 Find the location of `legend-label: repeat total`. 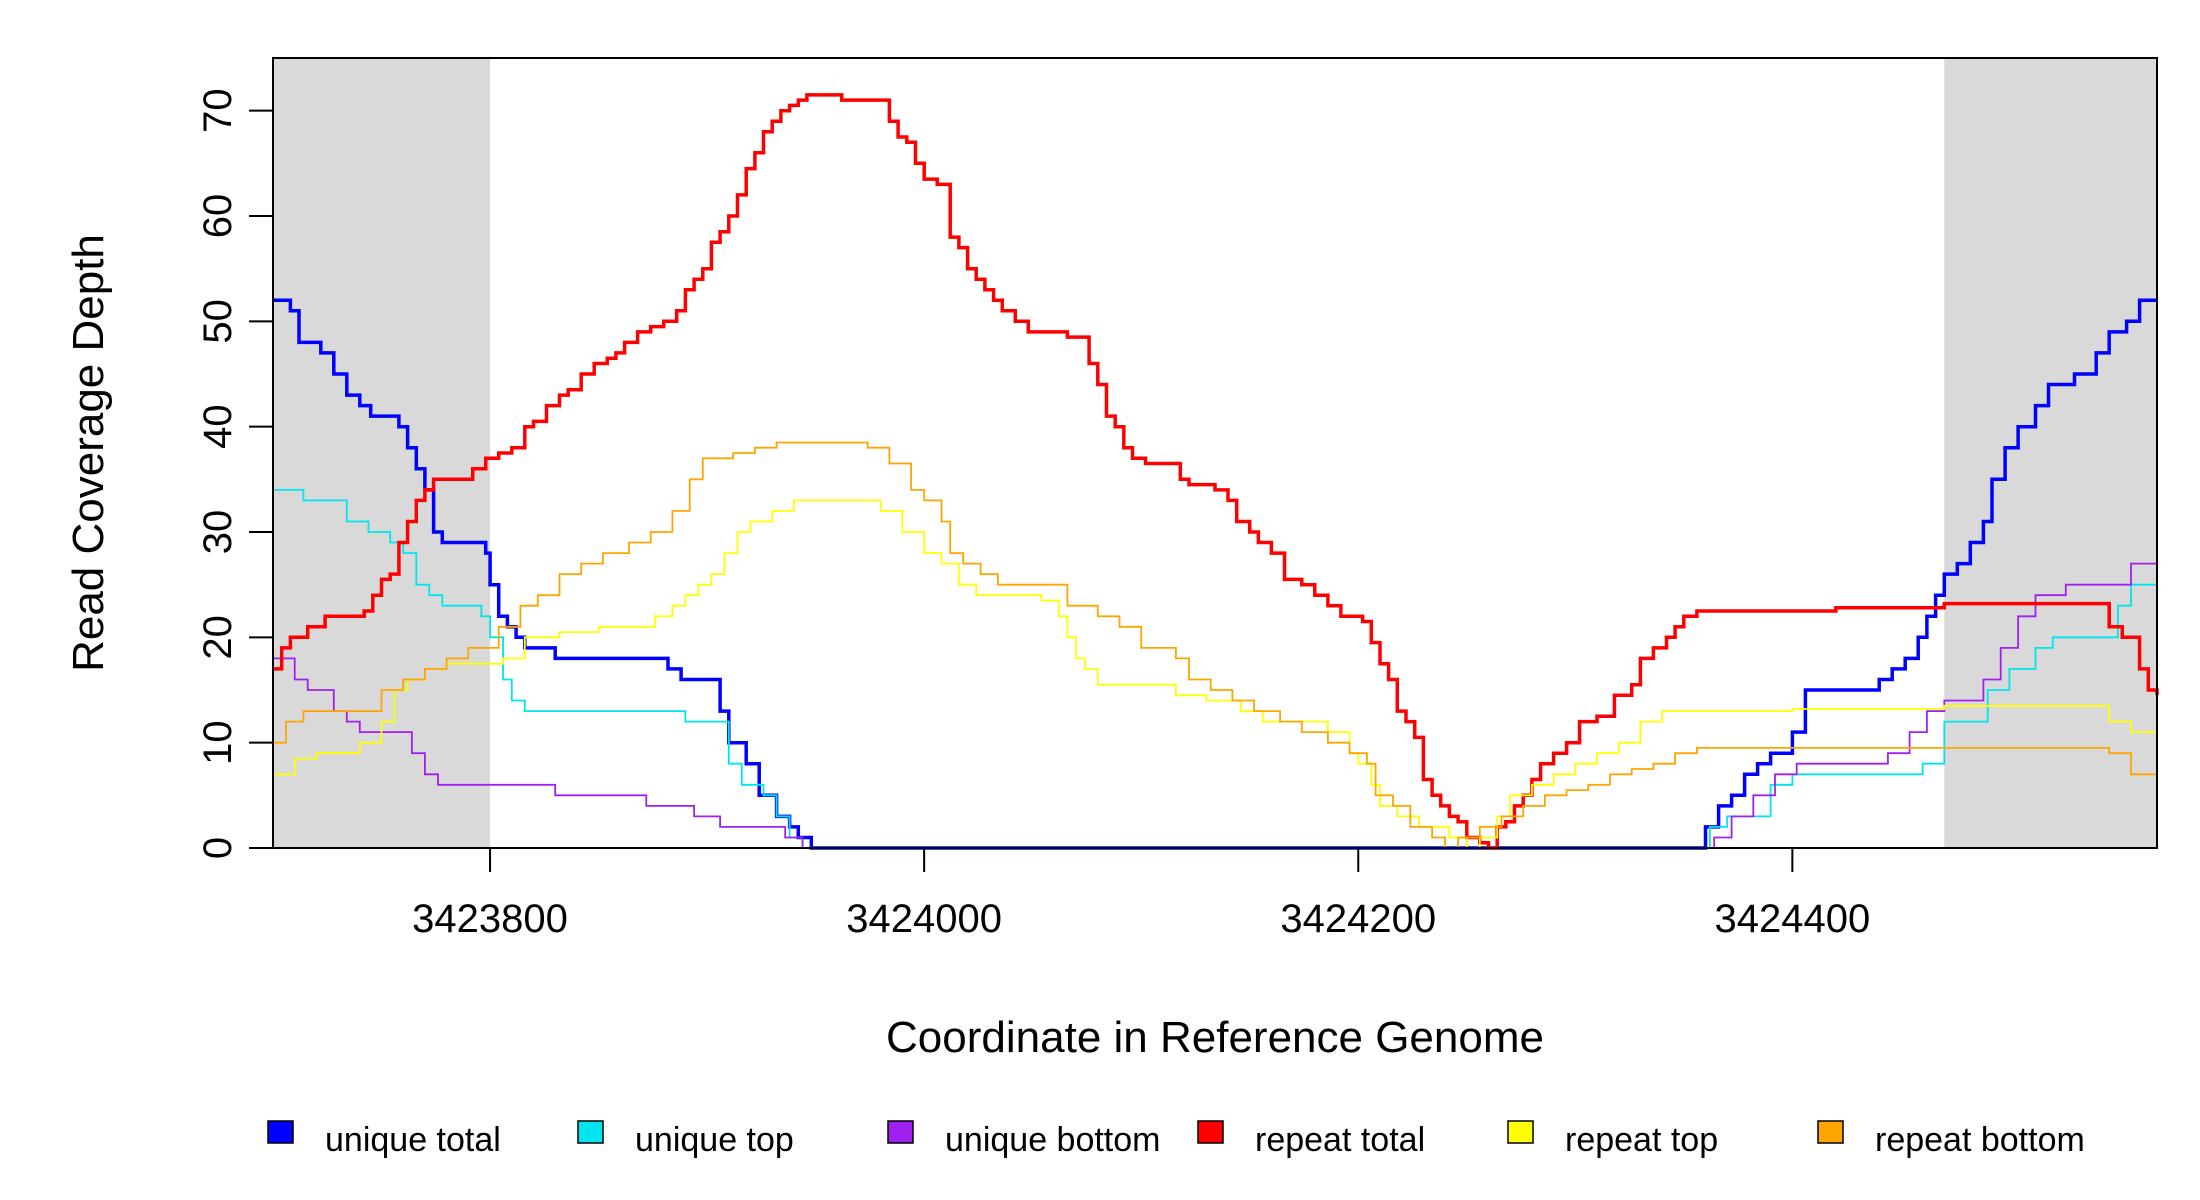

legend-label: repeat total is located at coordinates (1340, 1140).